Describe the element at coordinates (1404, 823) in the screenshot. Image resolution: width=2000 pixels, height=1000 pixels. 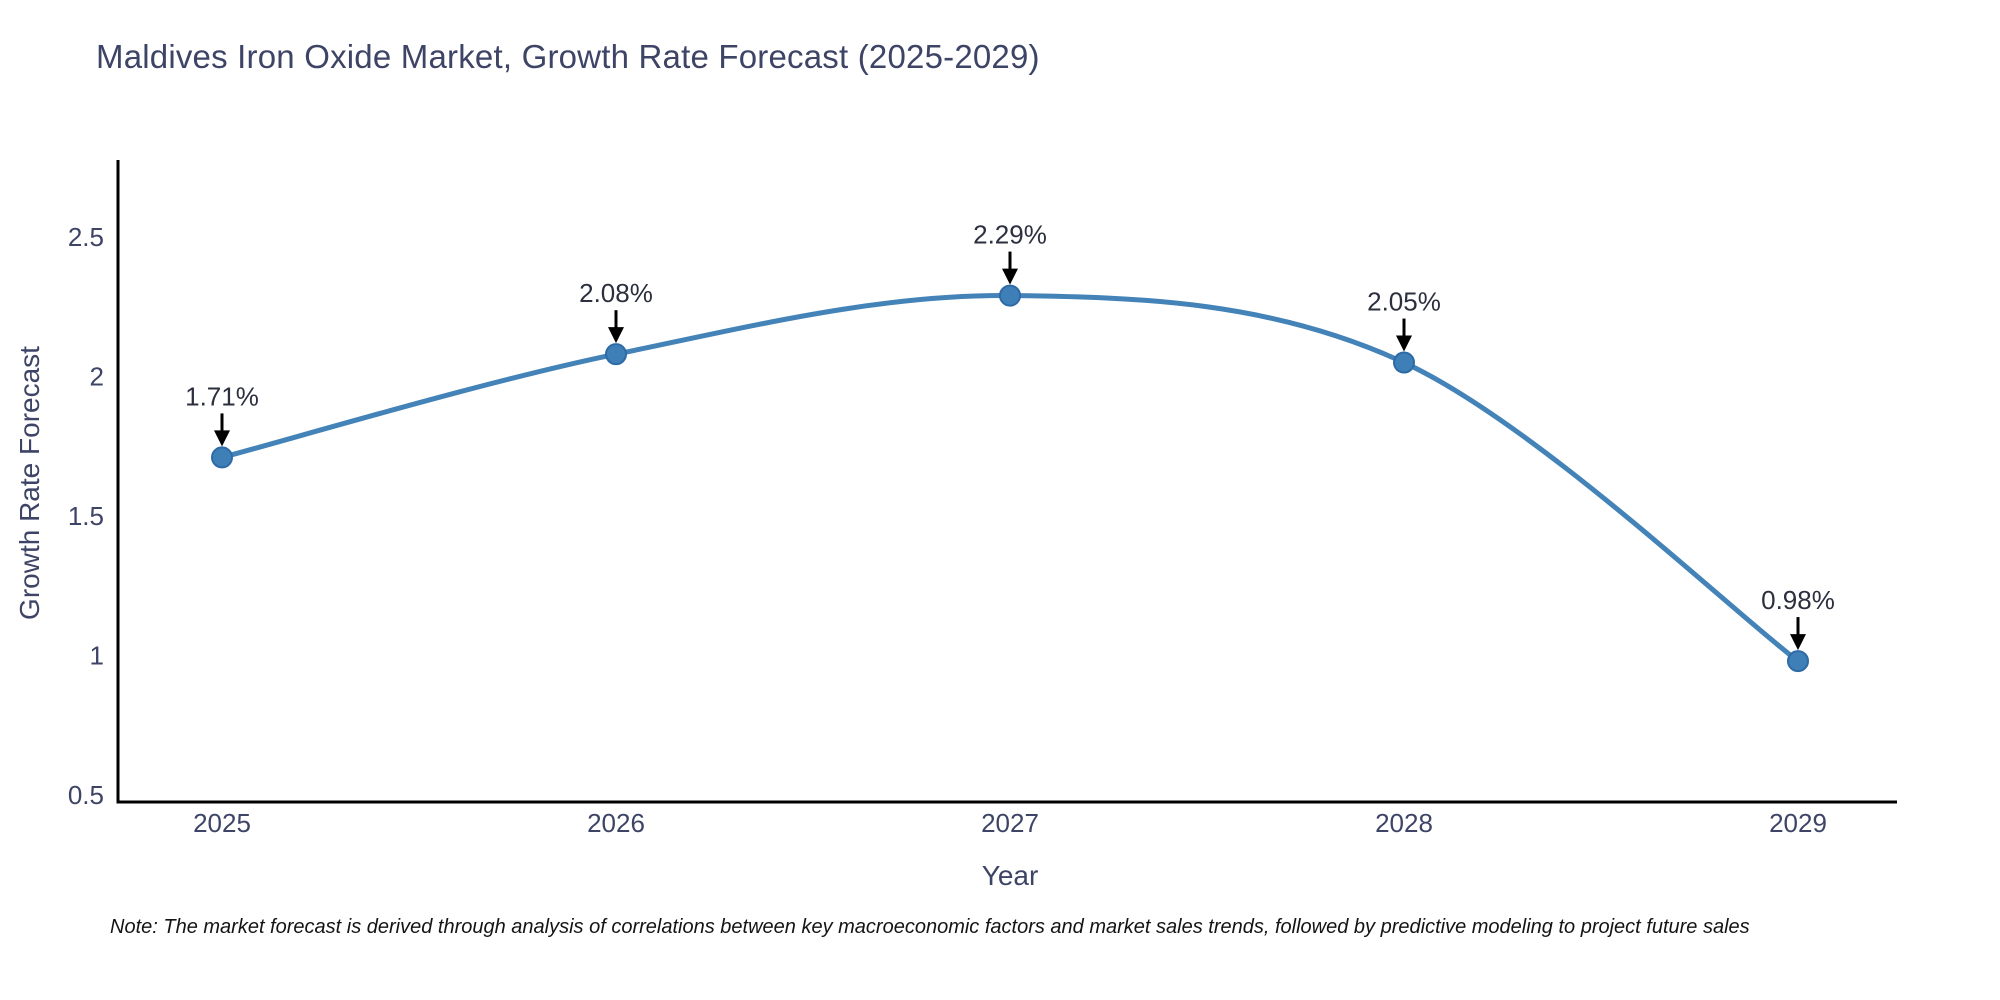
I see `x-tick-label: 2028` at that location.